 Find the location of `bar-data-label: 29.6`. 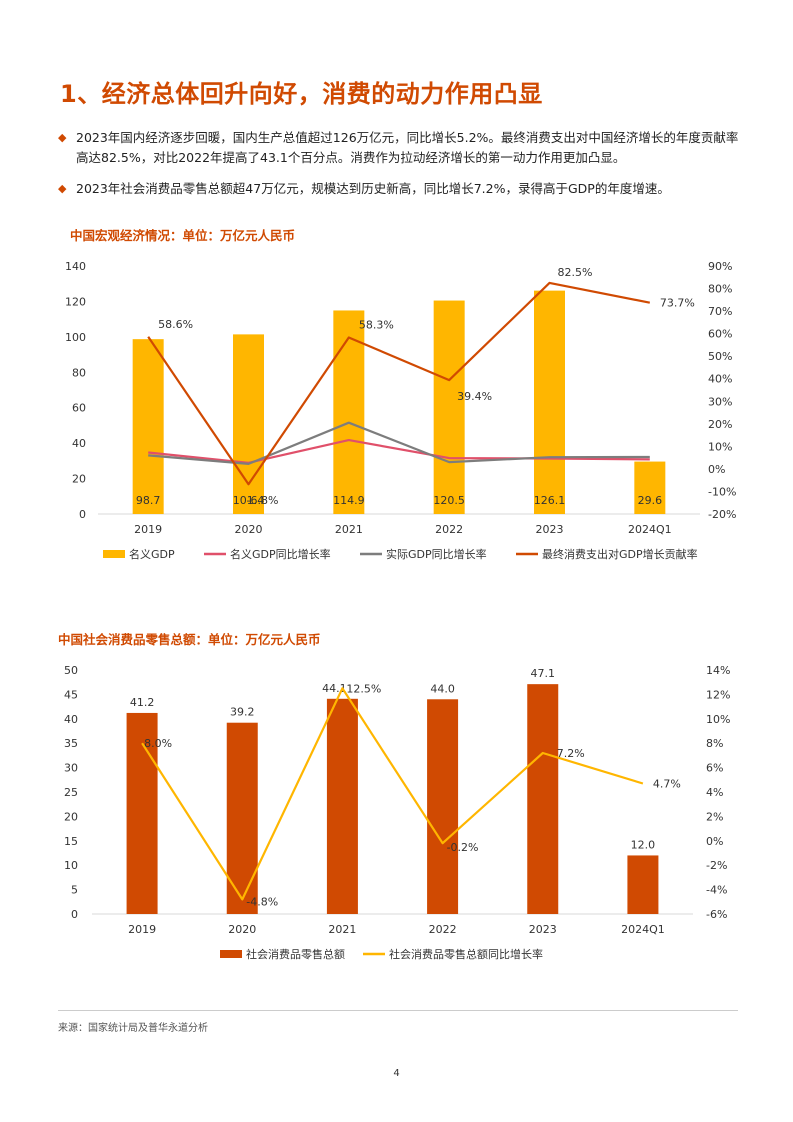

bar-data-label: 29.6 is located at coordinates (650, 500).